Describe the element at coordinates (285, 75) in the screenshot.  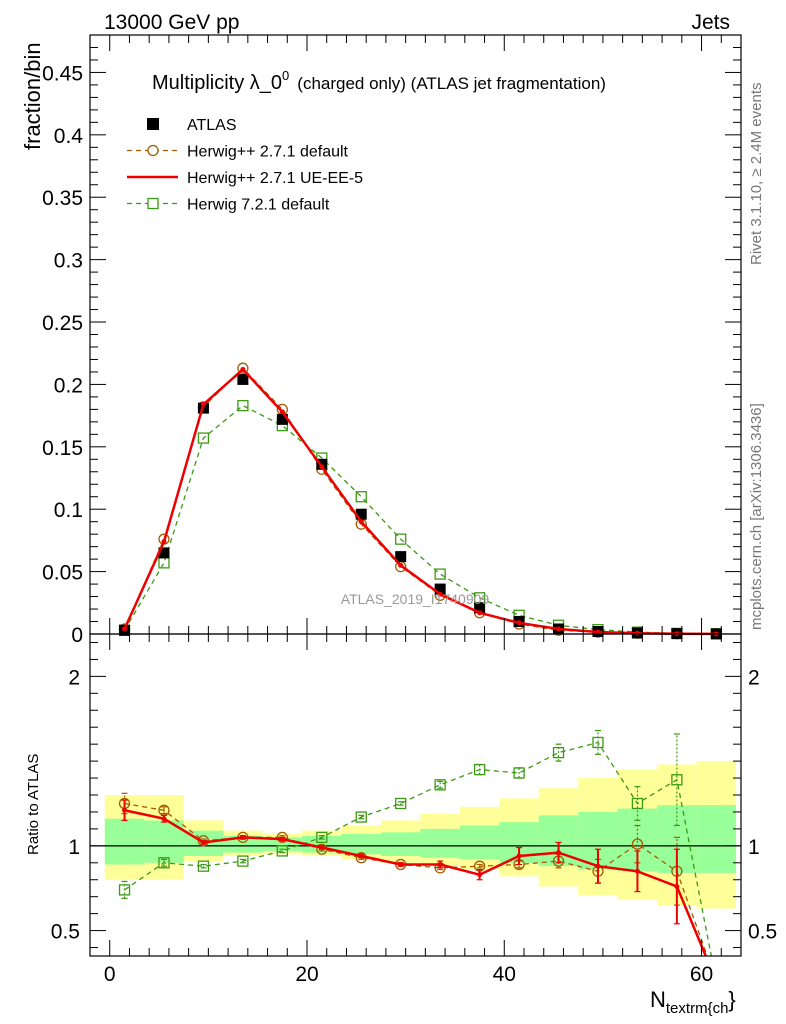
I see `main-title-sup: 0` at that location.